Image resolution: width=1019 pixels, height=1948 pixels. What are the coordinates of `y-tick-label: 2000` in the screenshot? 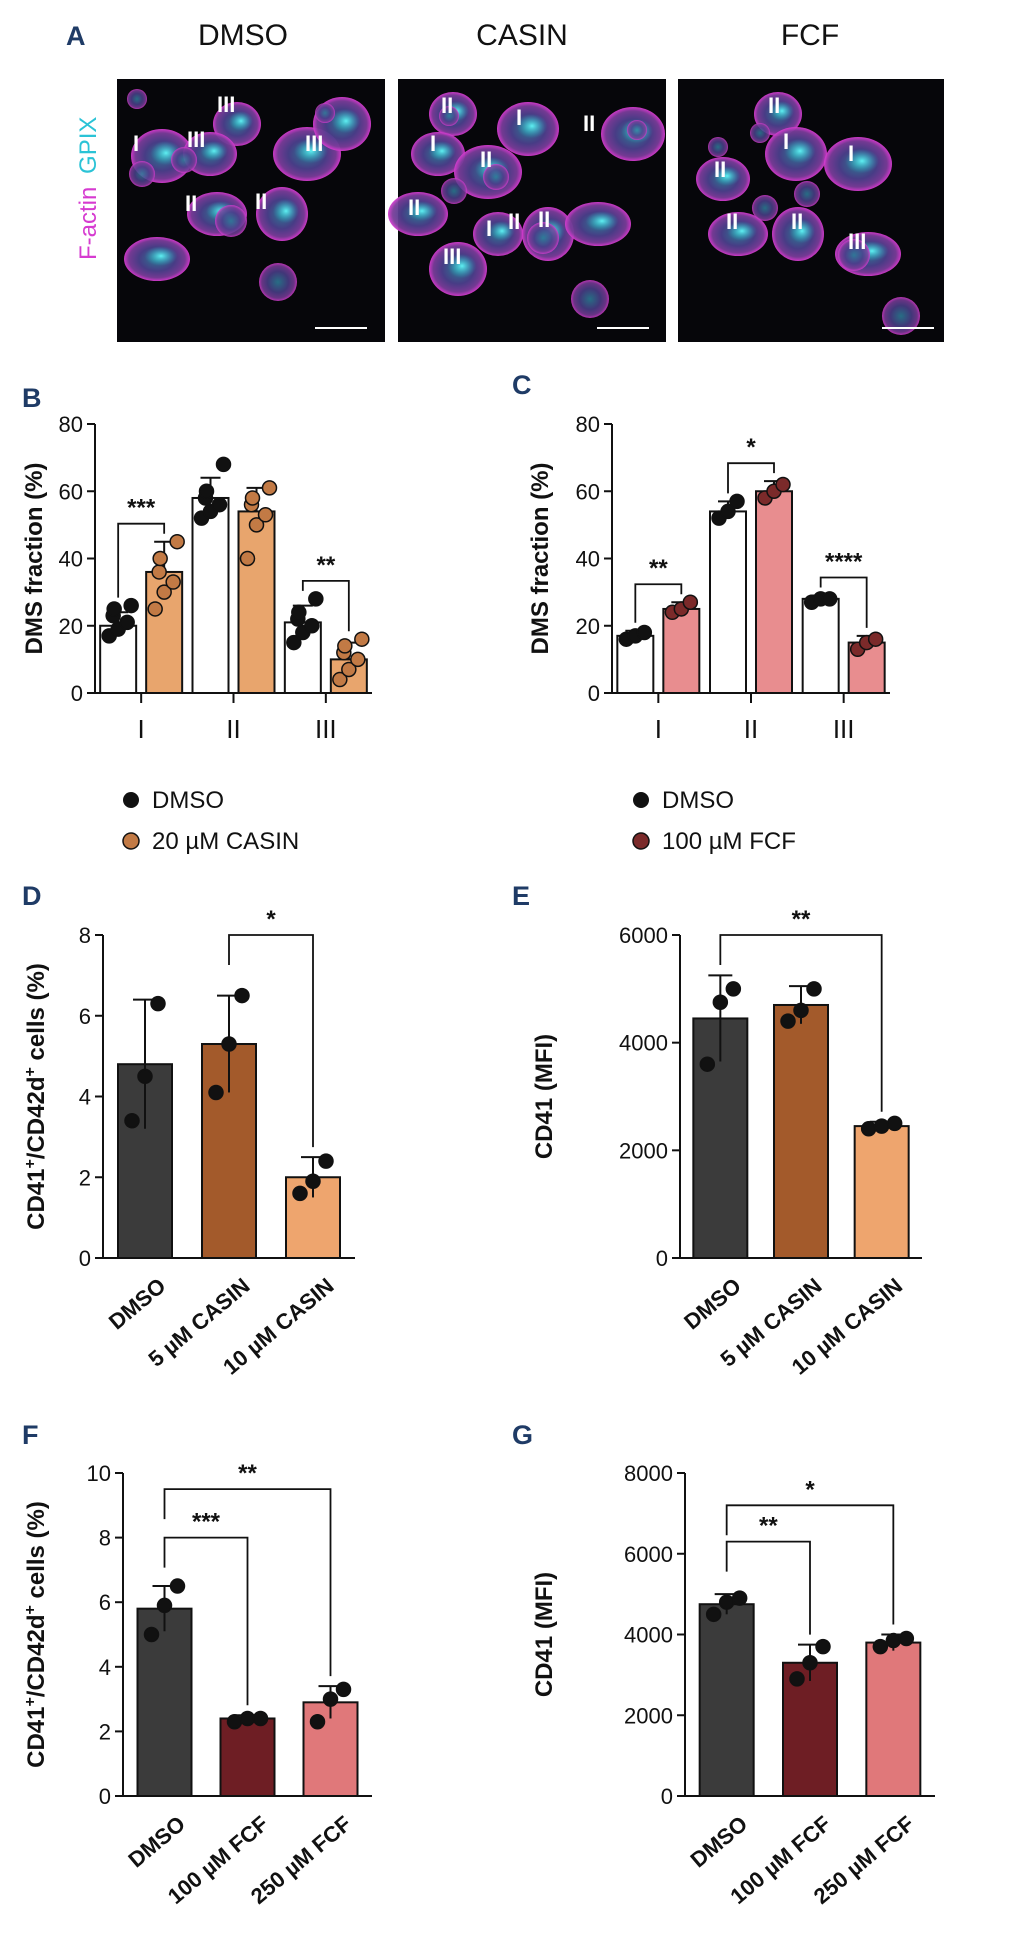 It's located at (643, 1150).